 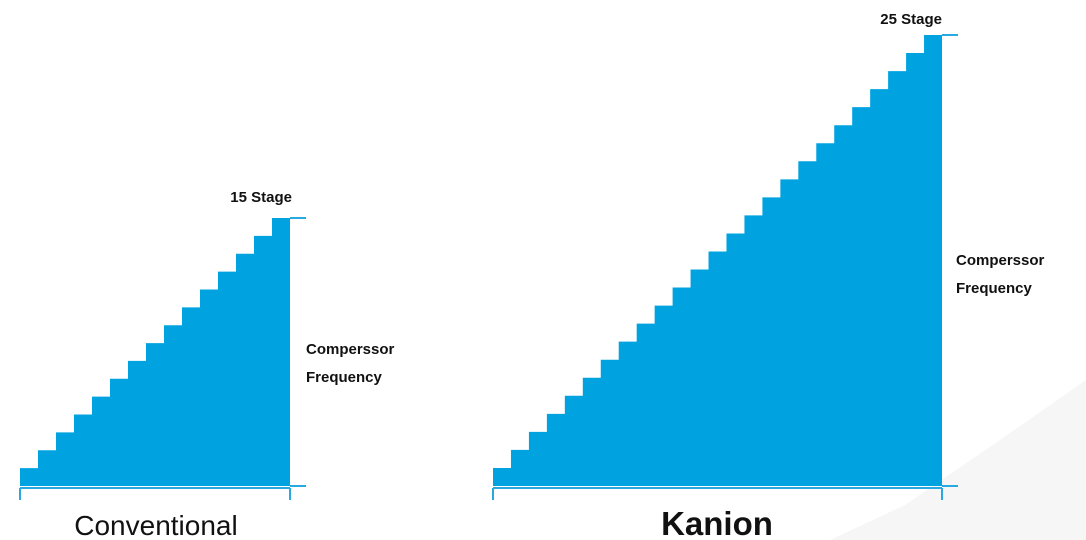 What do you see at coordinates (717, 522) in the screenshot?
I see `kanion-title: Kanion` at bounding box center [717, 522].